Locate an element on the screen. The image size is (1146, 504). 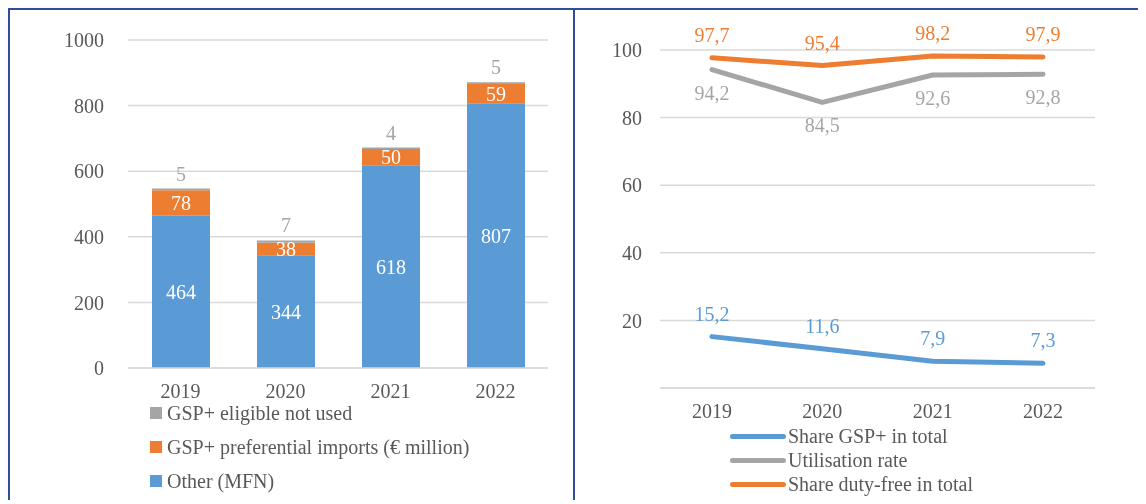
legend-label: Share GSP+ in total is located at coordinates (868, 436).